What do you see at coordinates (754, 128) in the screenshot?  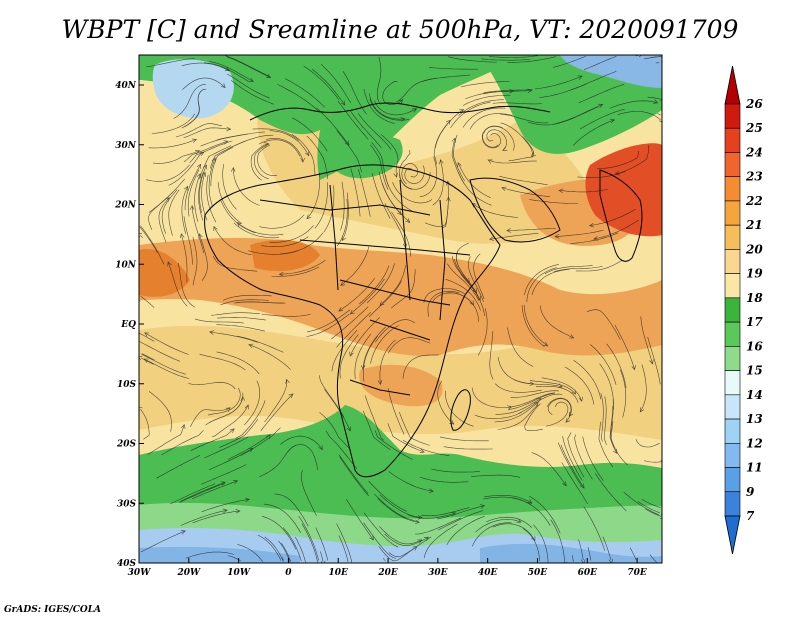 I see `colorbar-label: 25` at bounding box center [754, 128].